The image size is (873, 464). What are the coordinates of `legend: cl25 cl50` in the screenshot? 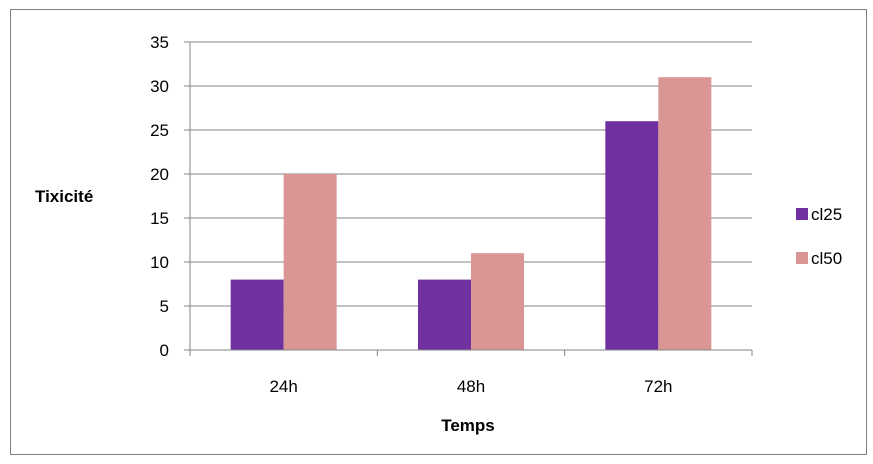 It's located at (819, 236).